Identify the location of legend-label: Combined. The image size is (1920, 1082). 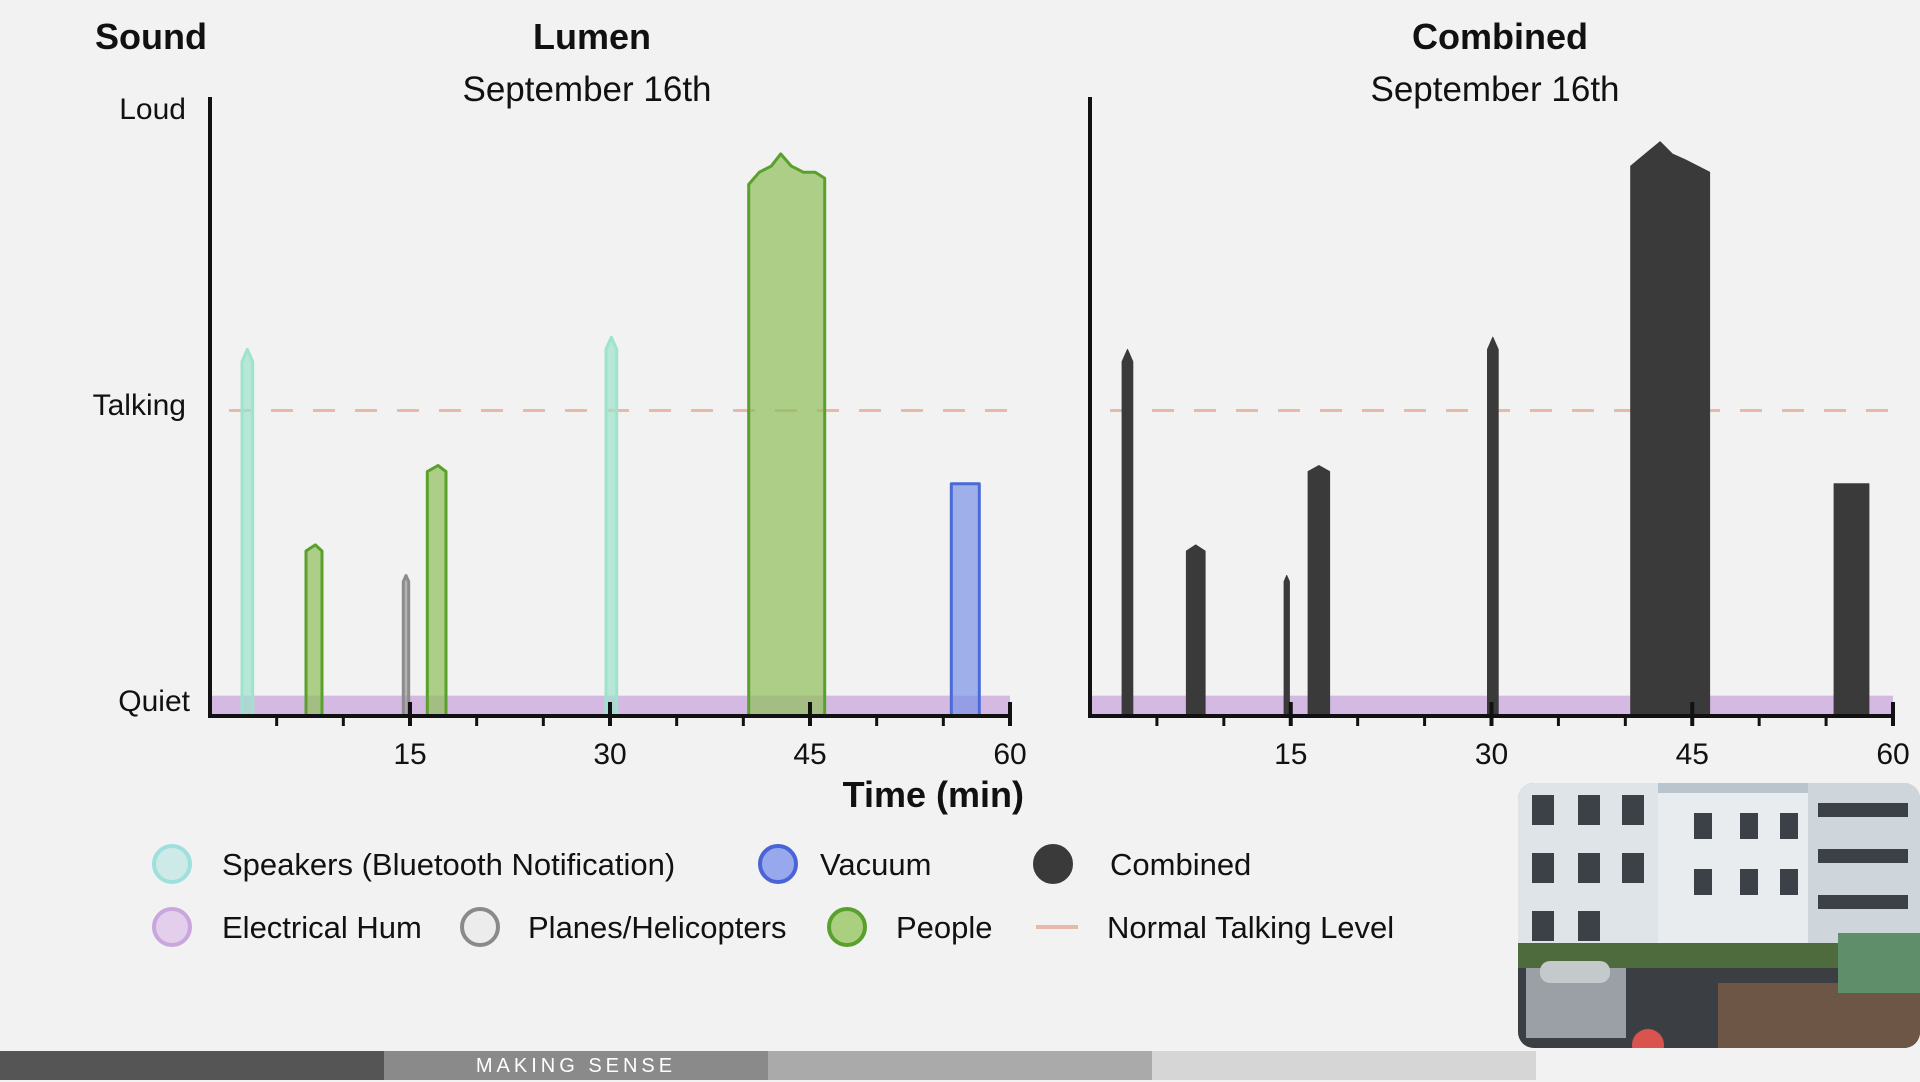
(1180, 864).